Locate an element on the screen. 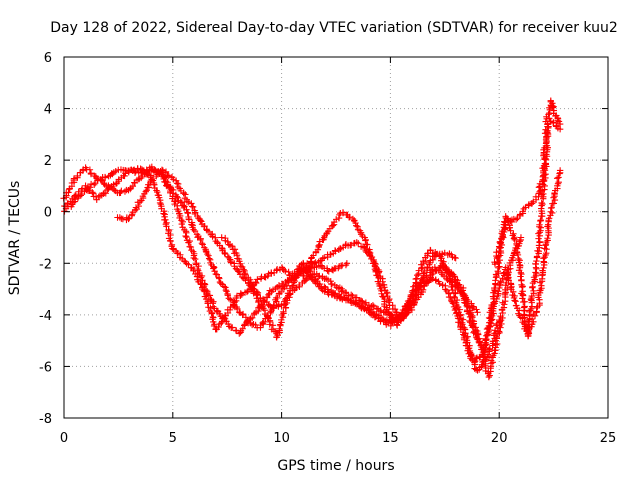 The width and height of the screenshot is (640, 480). y-tick-label: 6 is located at coordinates (48, 58).